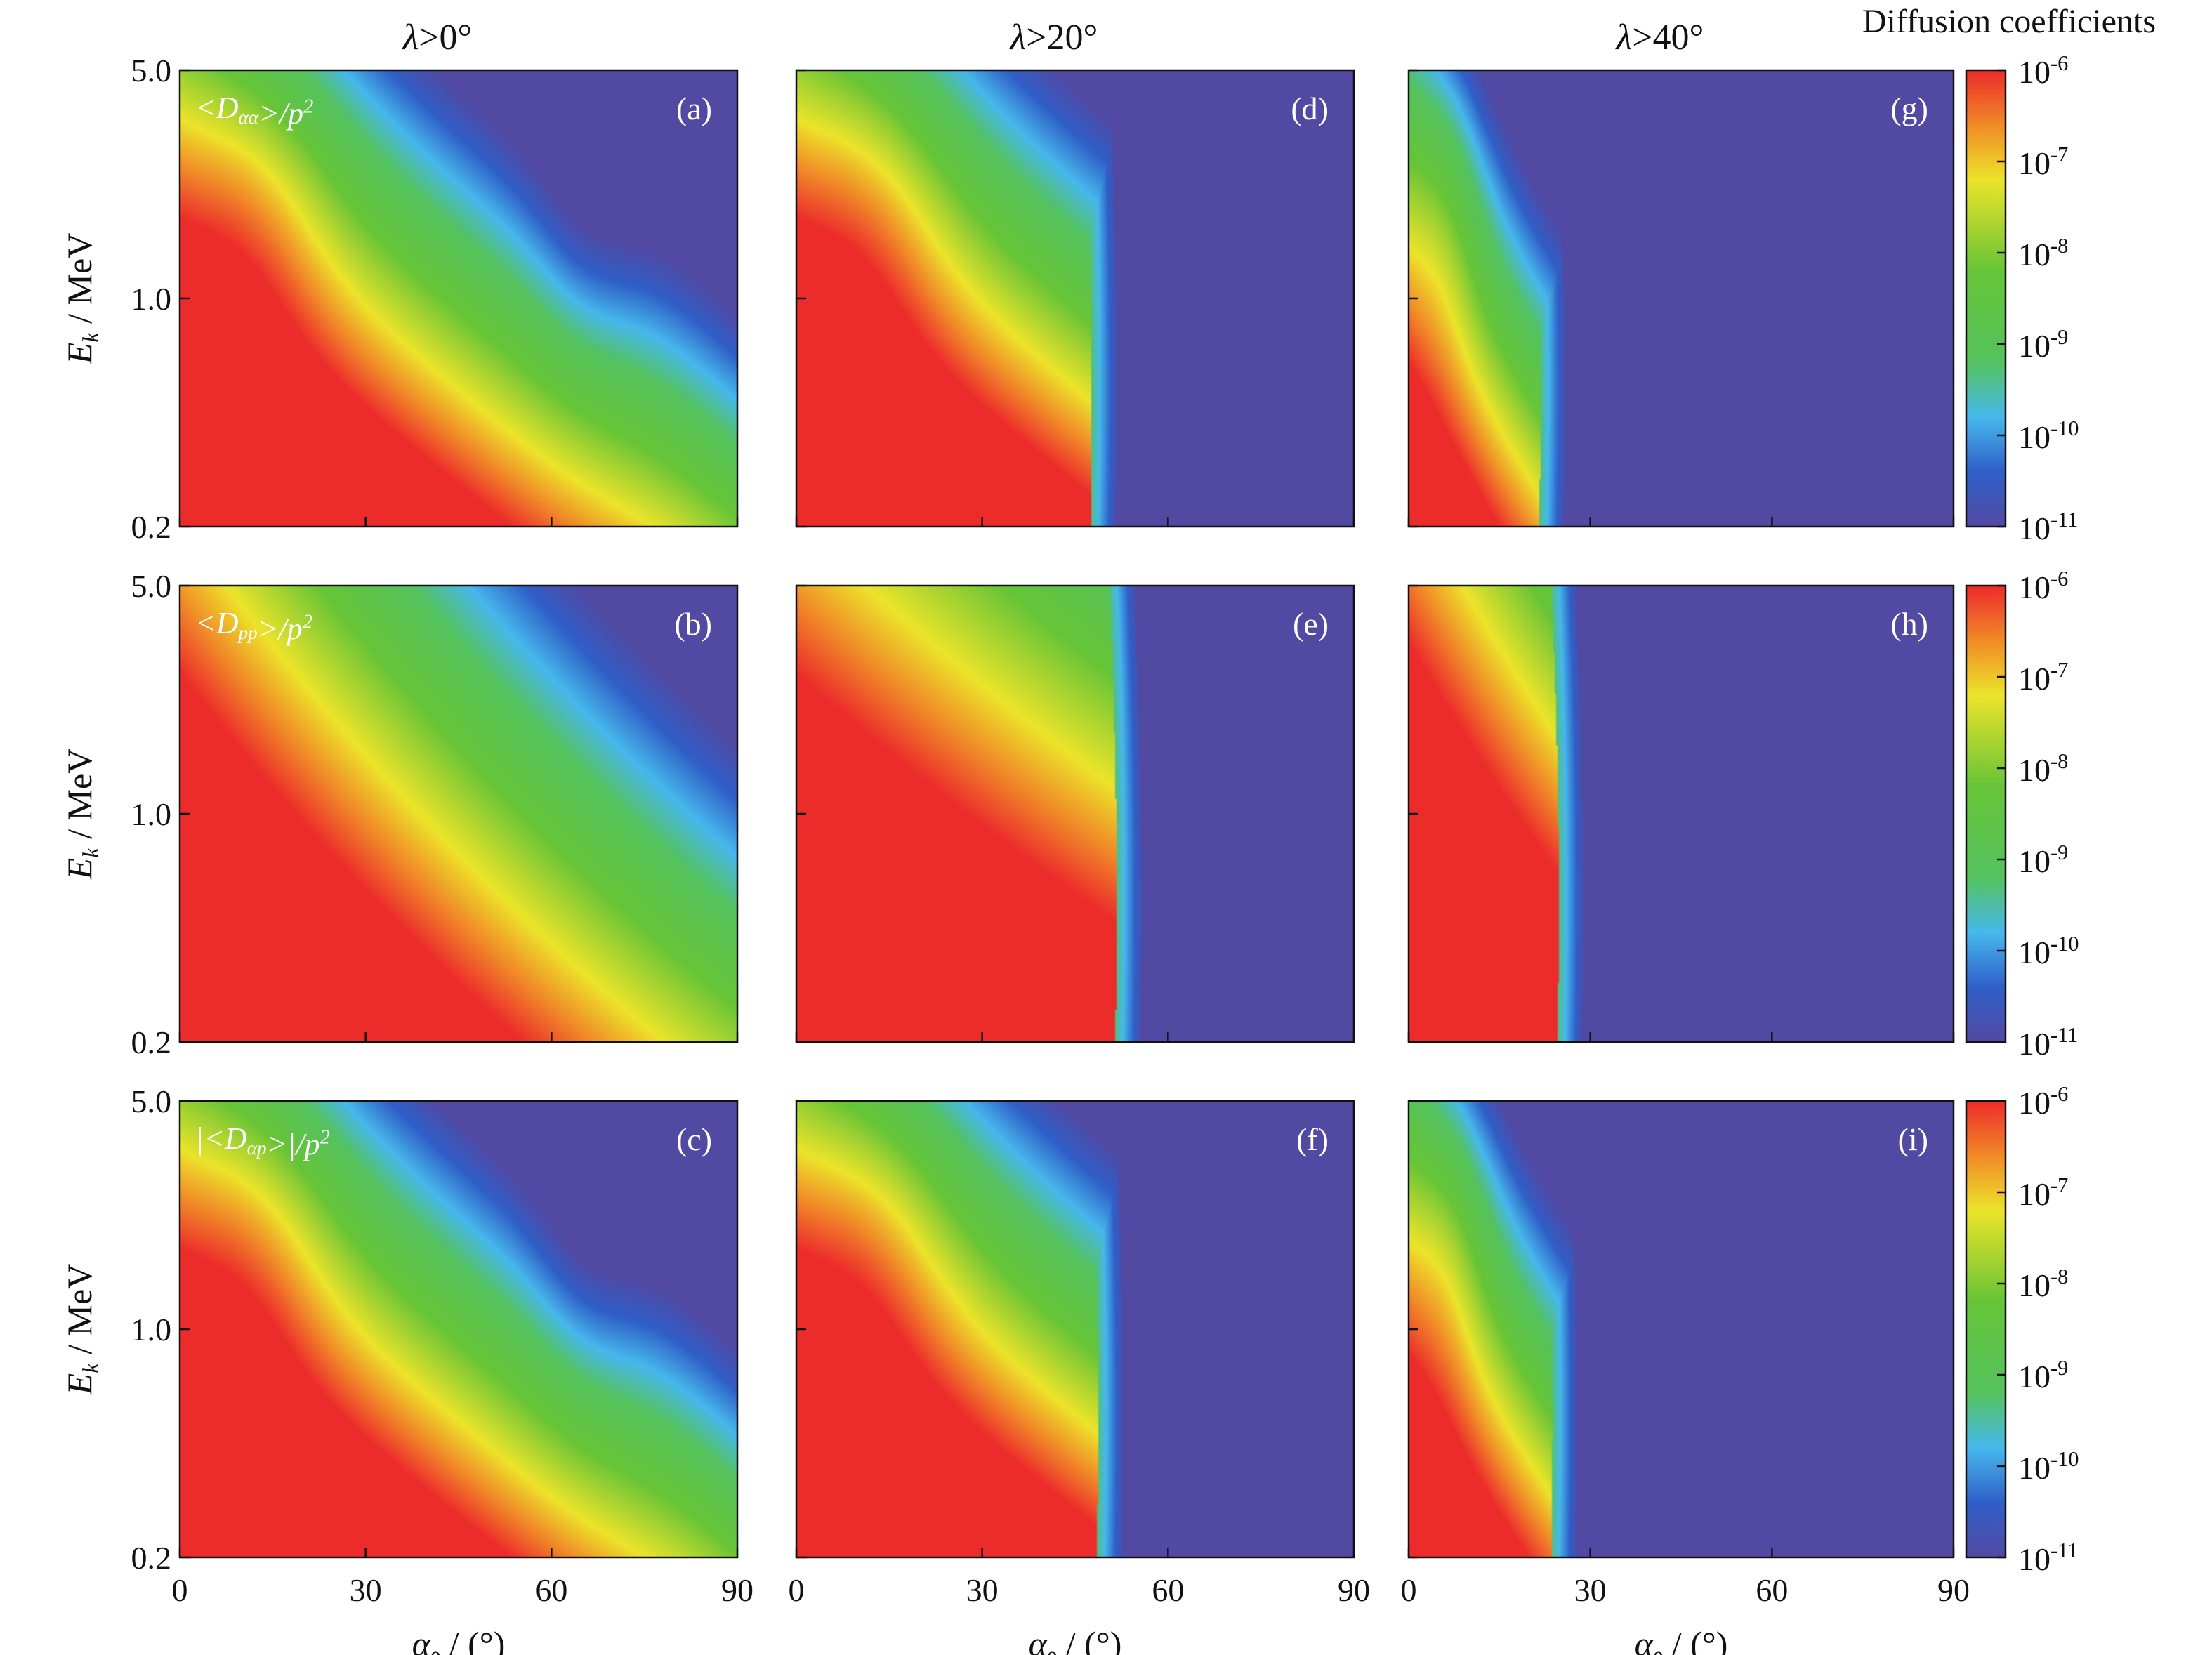  Describe the element at coordinates (262, 1141) in the screenshot. I see `panel-quantity-label: |<Dαp>|/p2` at that location.